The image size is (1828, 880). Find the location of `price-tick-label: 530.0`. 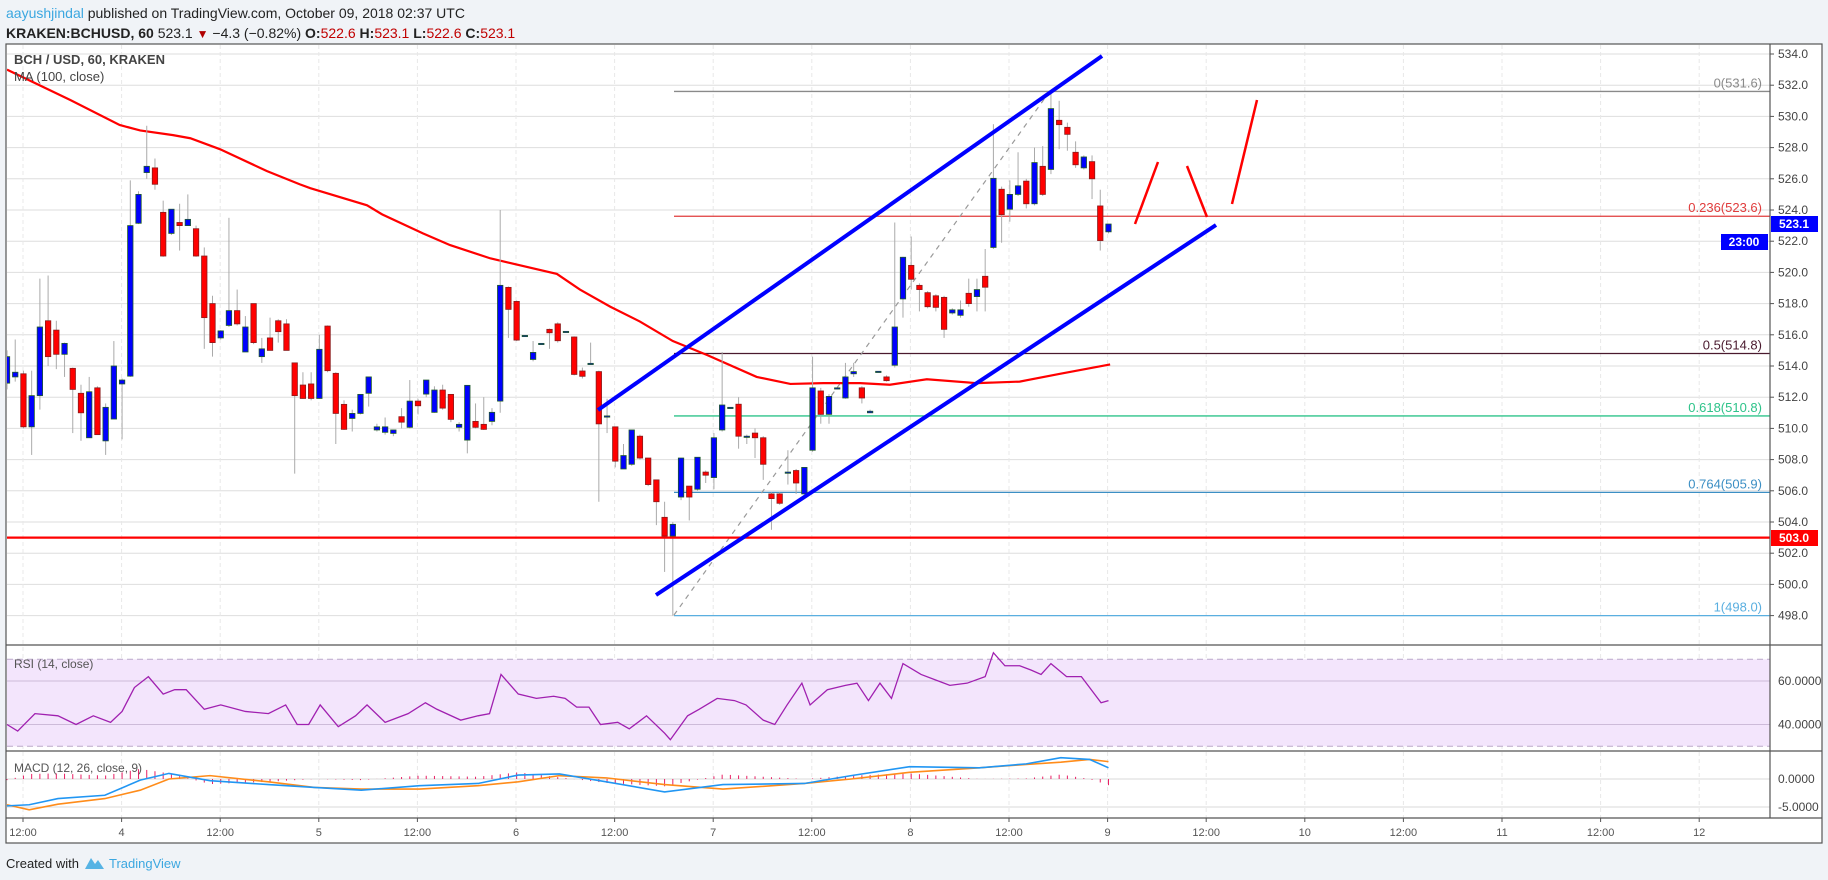

price-tick-label: 530.0 is located at coordinates (1793, 116).